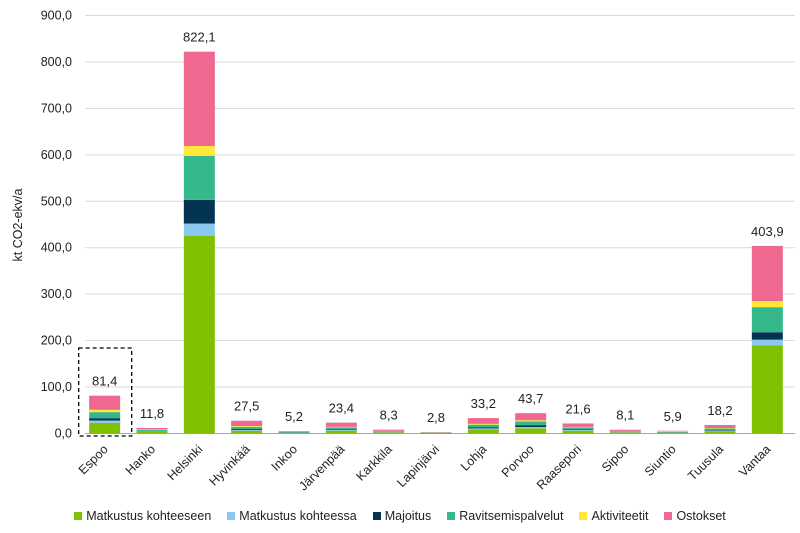 The width and height of the screenshot is (800, 533). What do you see at coordinates (56, 341) in the screenshot?
I see `y-tick-label: 200,0` at bounding box center [56, 341].